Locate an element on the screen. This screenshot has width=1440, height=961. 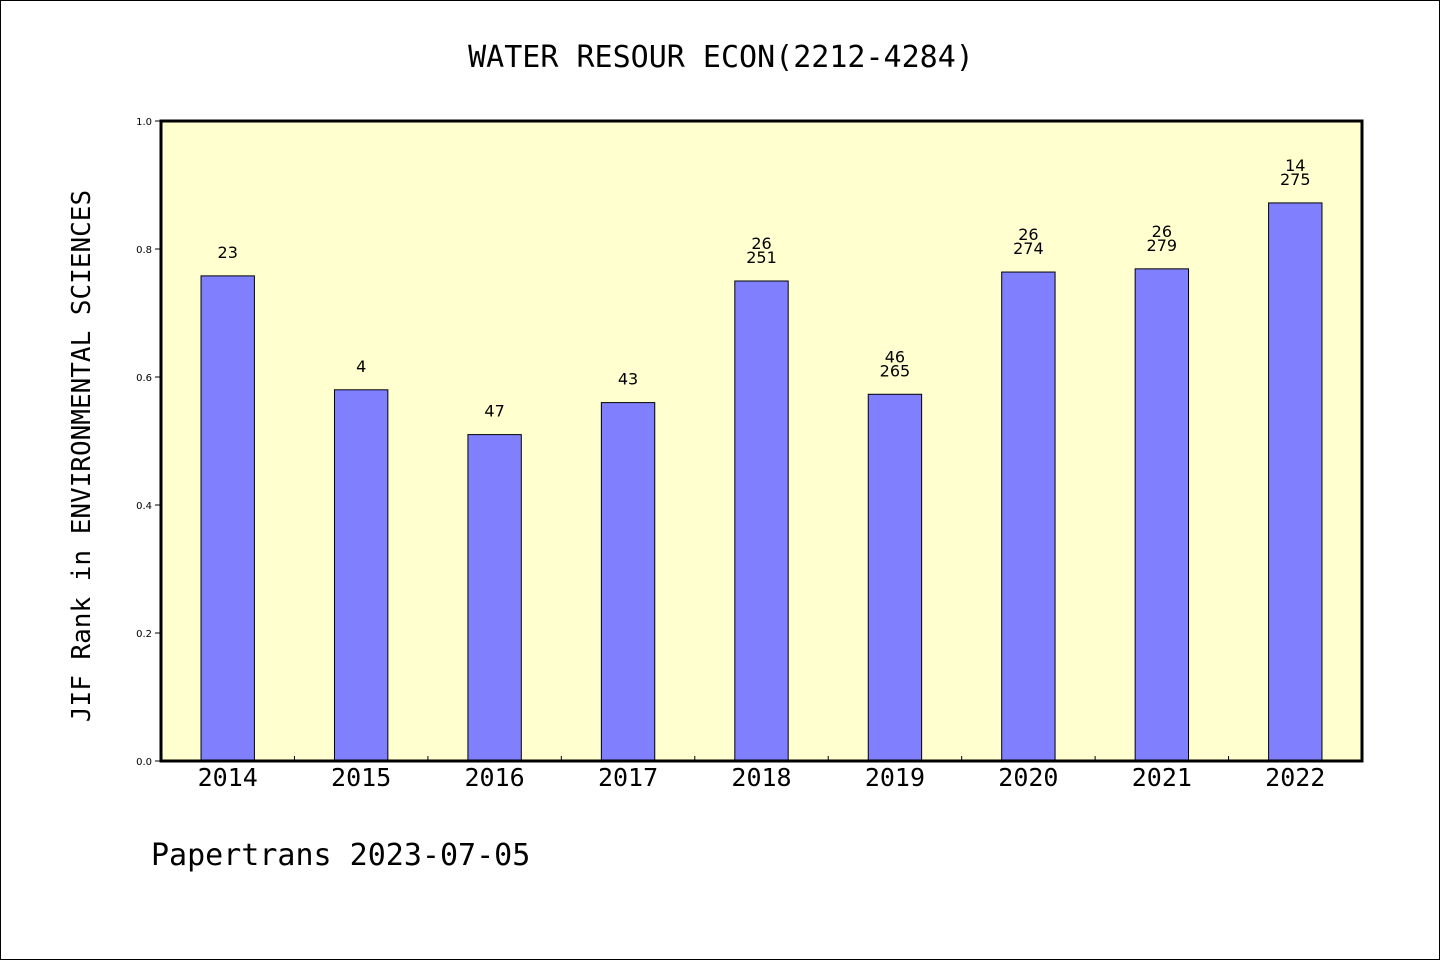
data-label-2020-1: 26 is located at coordinates (1028, 234).